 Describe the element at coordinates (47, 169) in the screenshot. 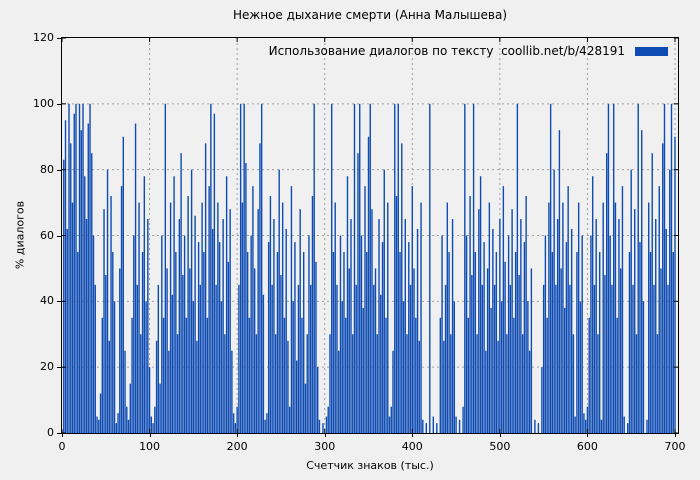

I see `y-tick-label: 80` at that location.